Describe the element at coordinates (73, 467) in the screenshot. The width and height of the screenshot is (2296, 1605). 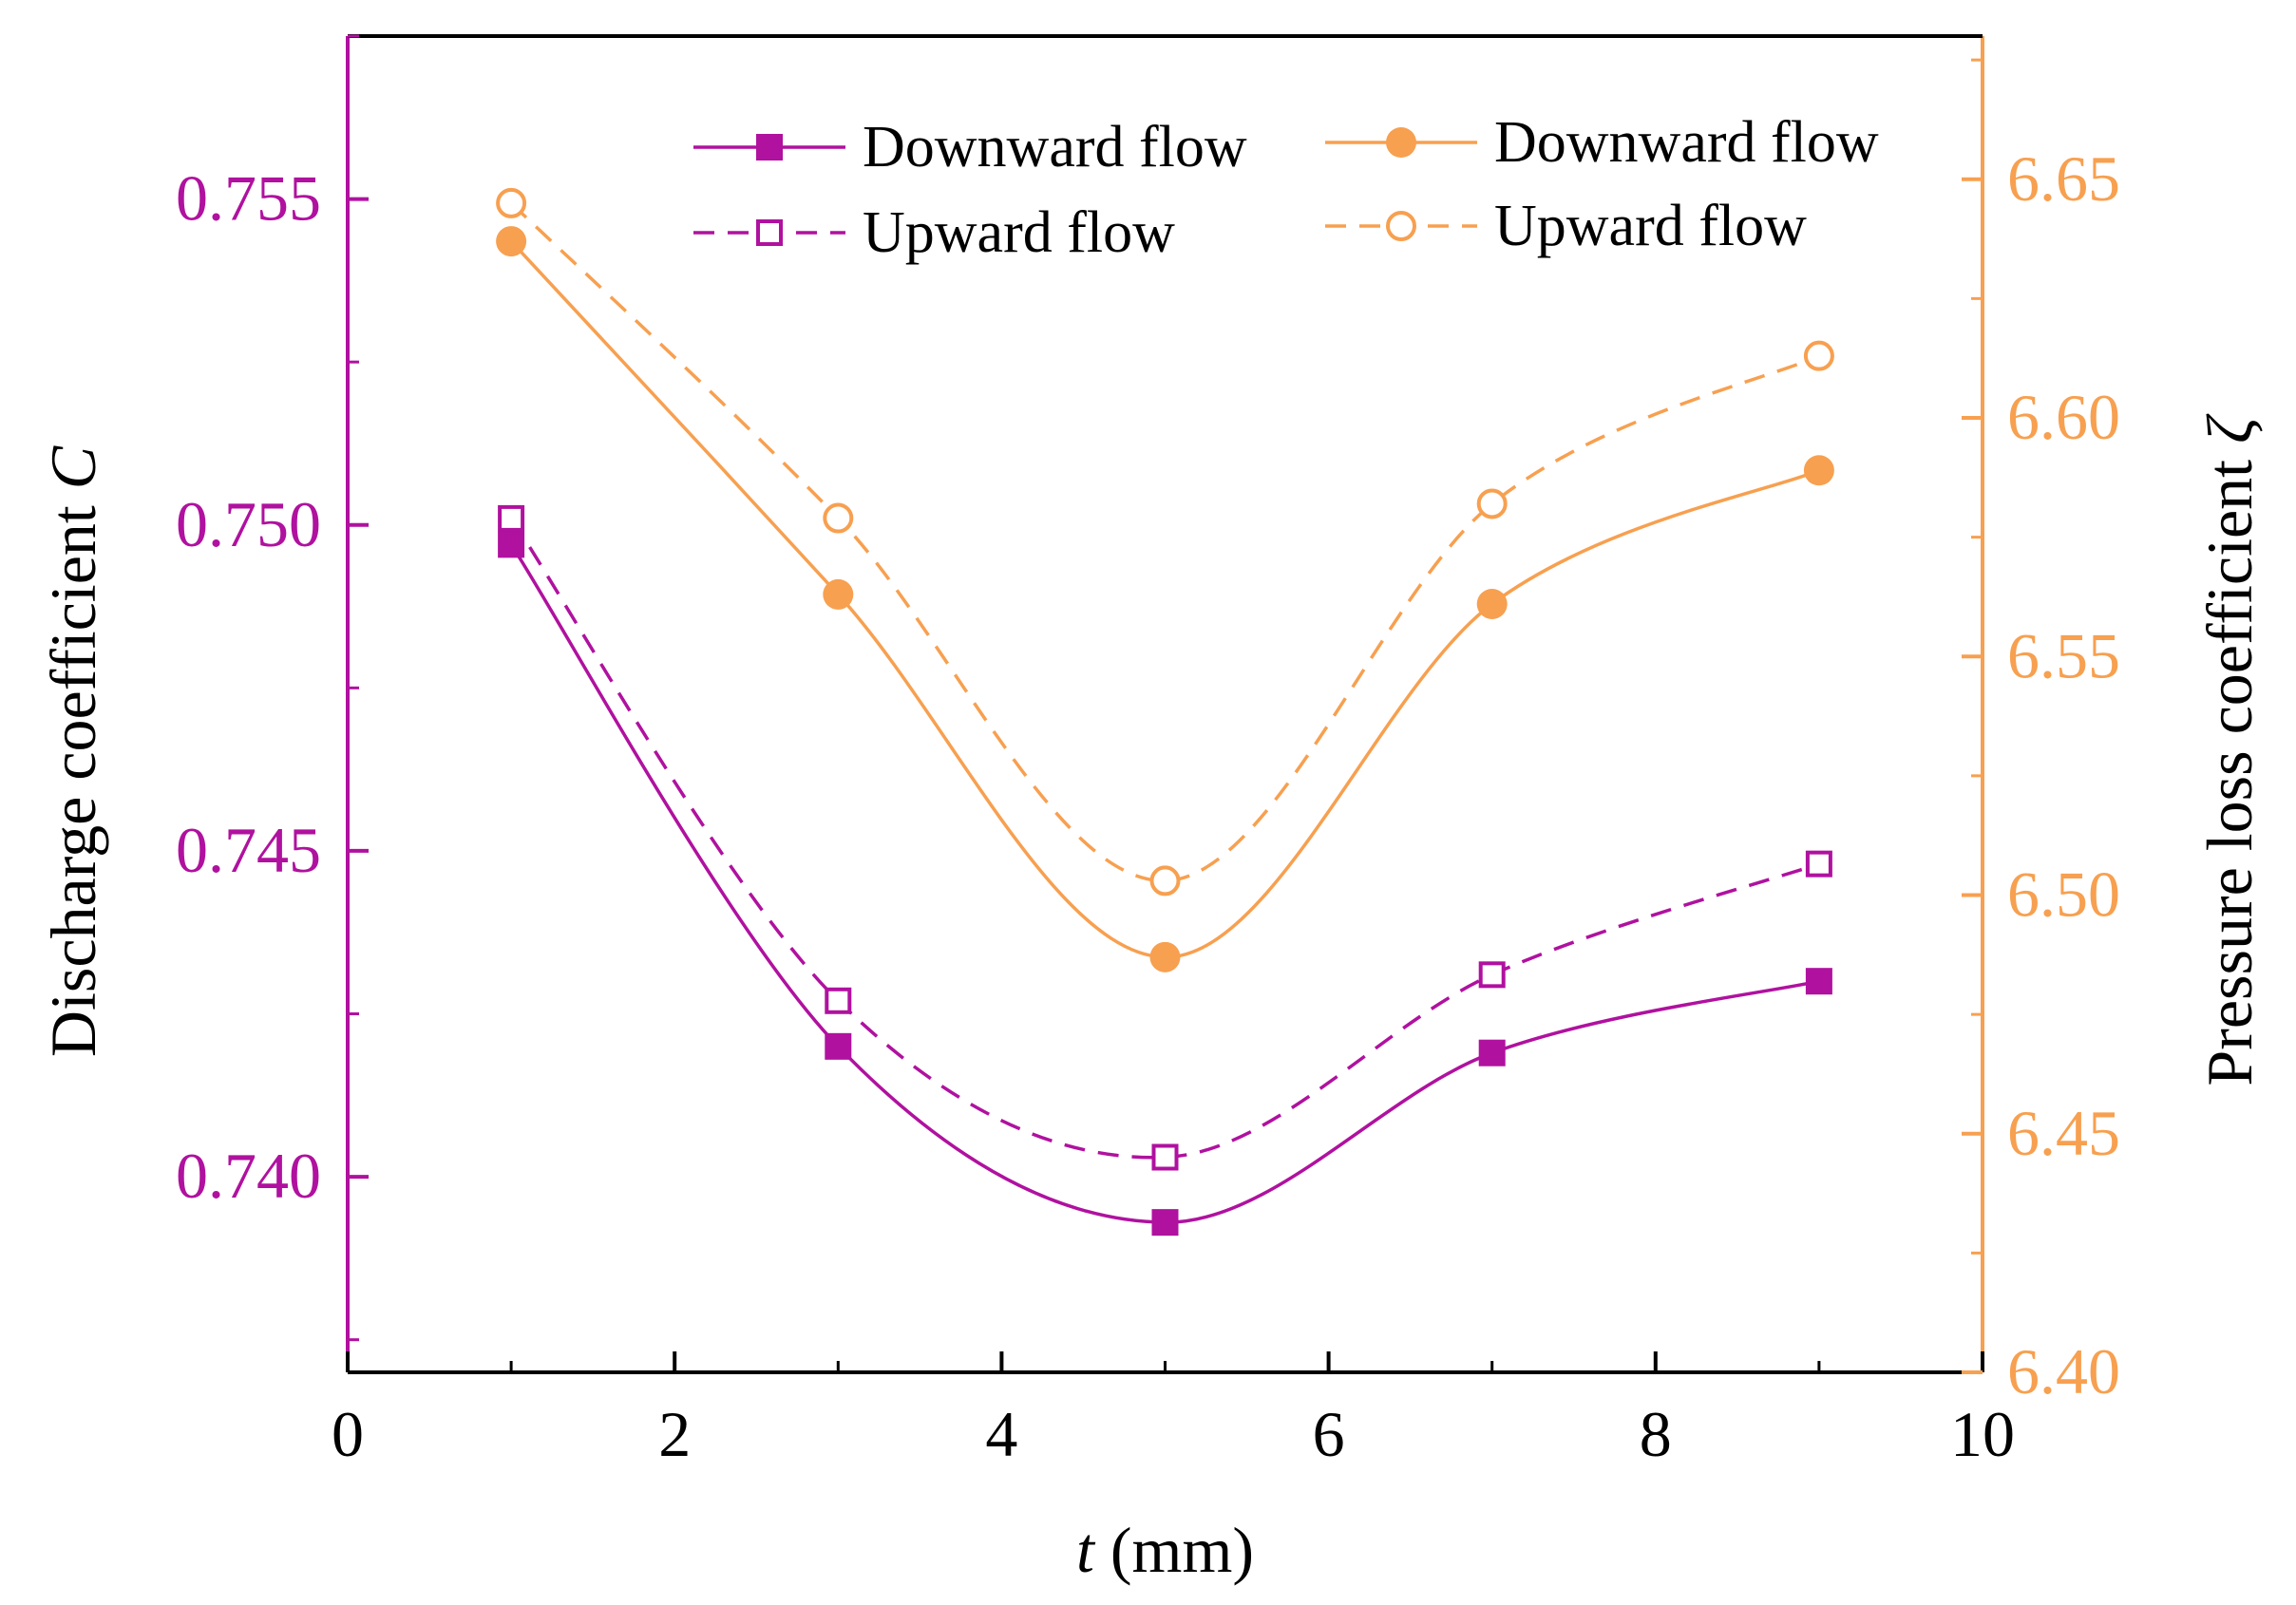
I see `left-y-axis-title-symbol: C` at that location.